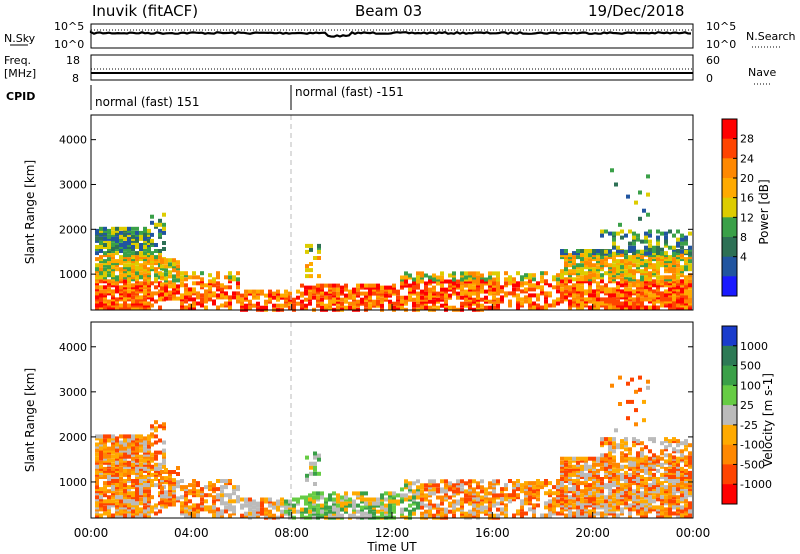  Describe the element at coordinates (17, 60) in the screenshot. I see `freq-label-1: Freq.` at that location.